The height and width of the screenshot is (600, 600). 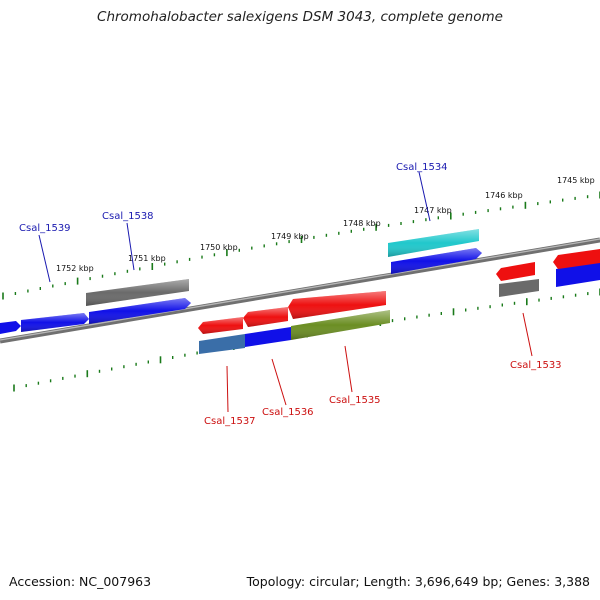 What do you see at coordinates (219, 247) in the screenshot?
I see `kbp-label-1750: 1750 kbp` at bounding box center [219, 247].